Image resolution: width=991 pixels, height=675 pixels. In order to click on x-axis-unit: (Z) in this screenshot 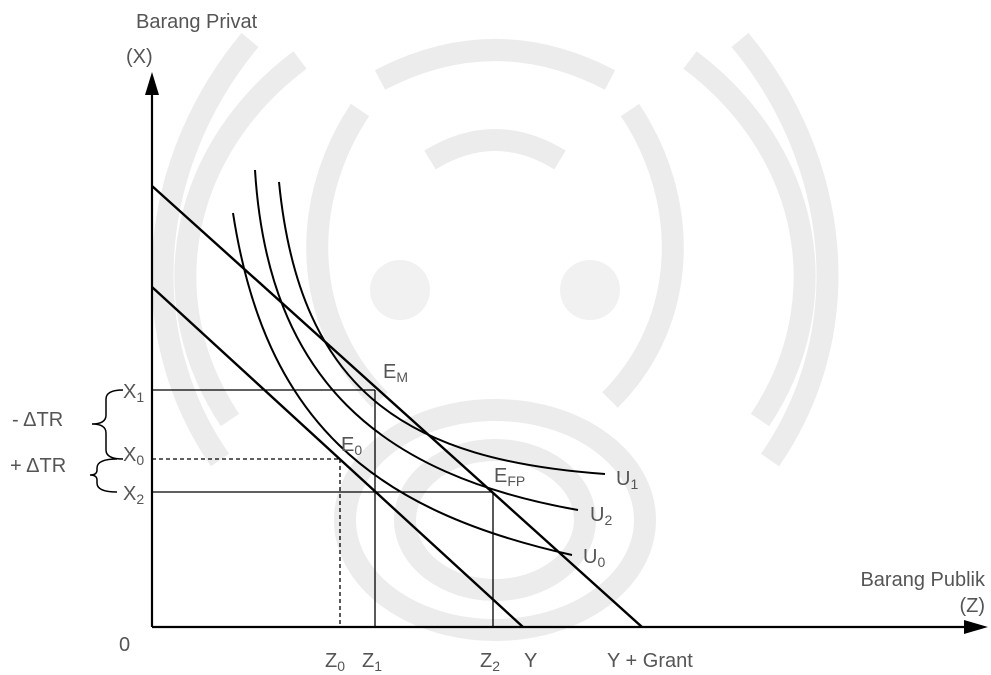, I will do `click(972, 606)`.